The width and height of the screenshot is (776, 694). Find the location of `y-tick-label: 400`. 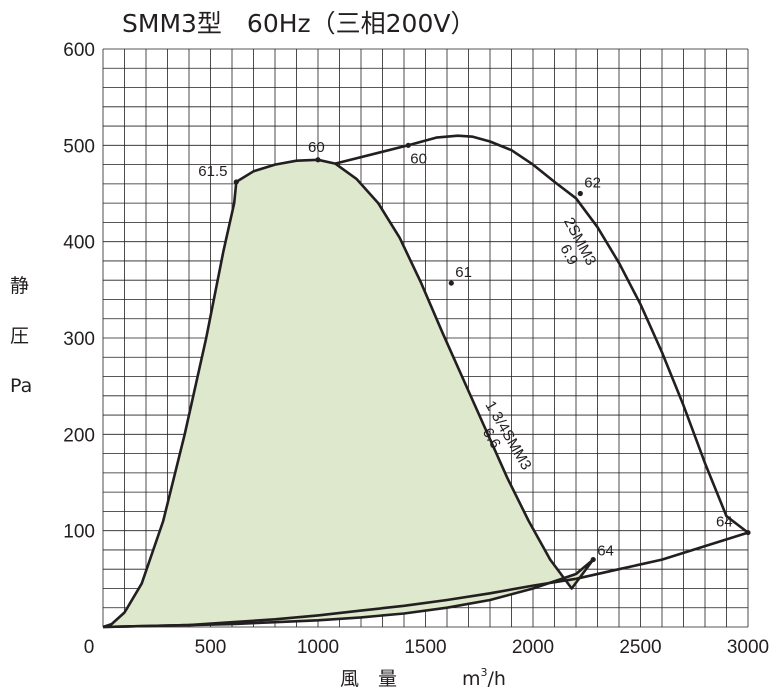

y-tick-label: 400 is located at coordinates (79, 243).